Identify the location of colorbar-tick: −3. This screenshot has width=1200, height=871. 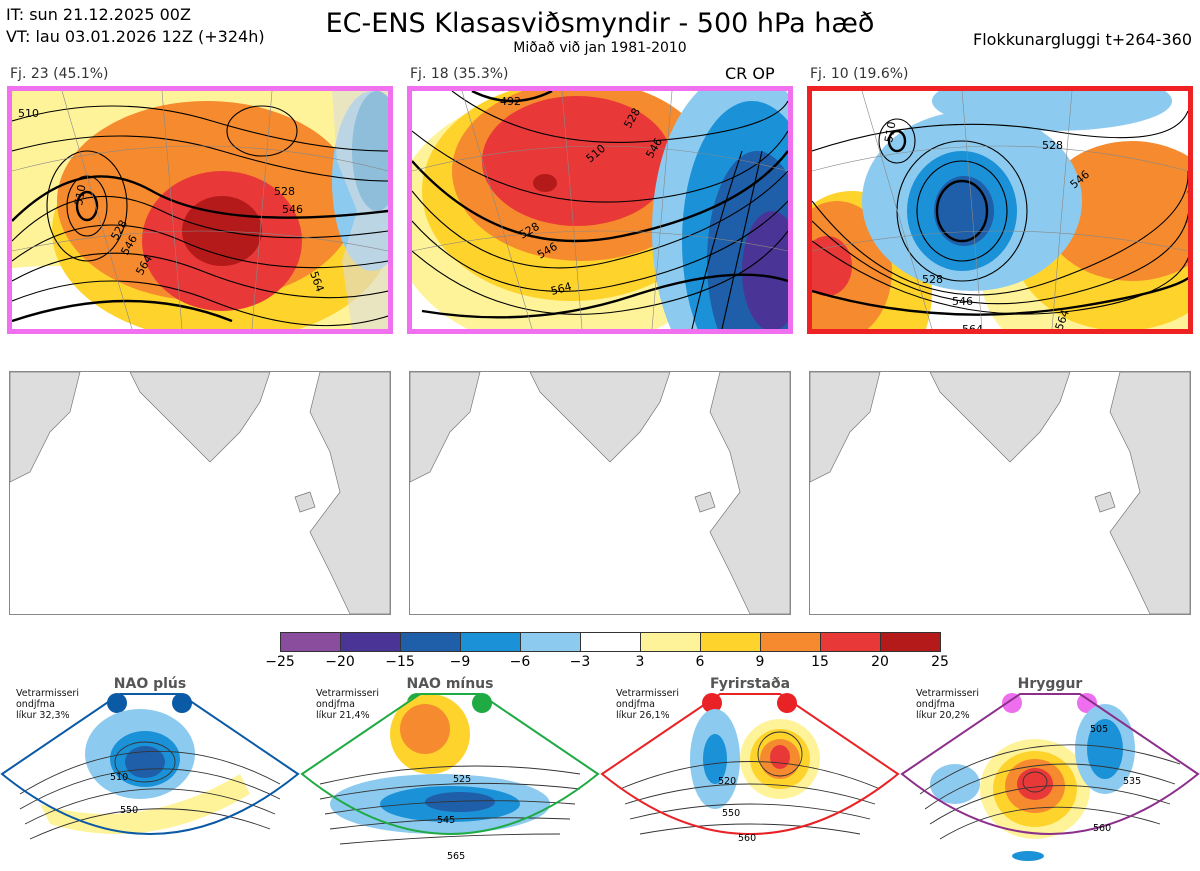
(580, 662).